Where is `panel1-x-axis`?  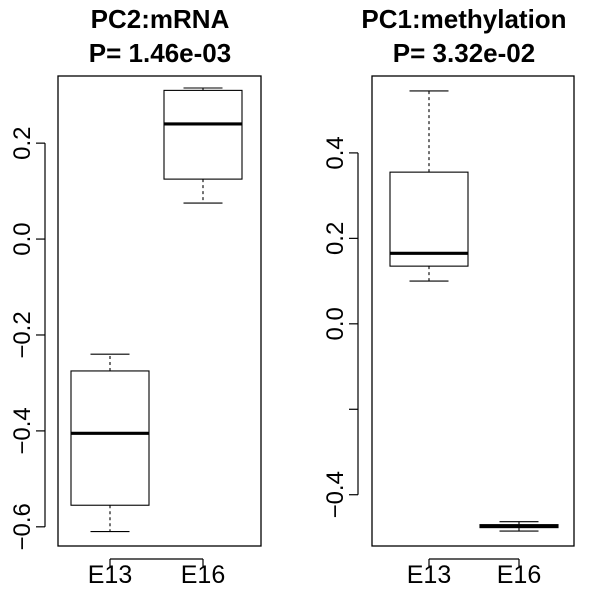 panel1-x-axis is located at coordinates (156, 563).